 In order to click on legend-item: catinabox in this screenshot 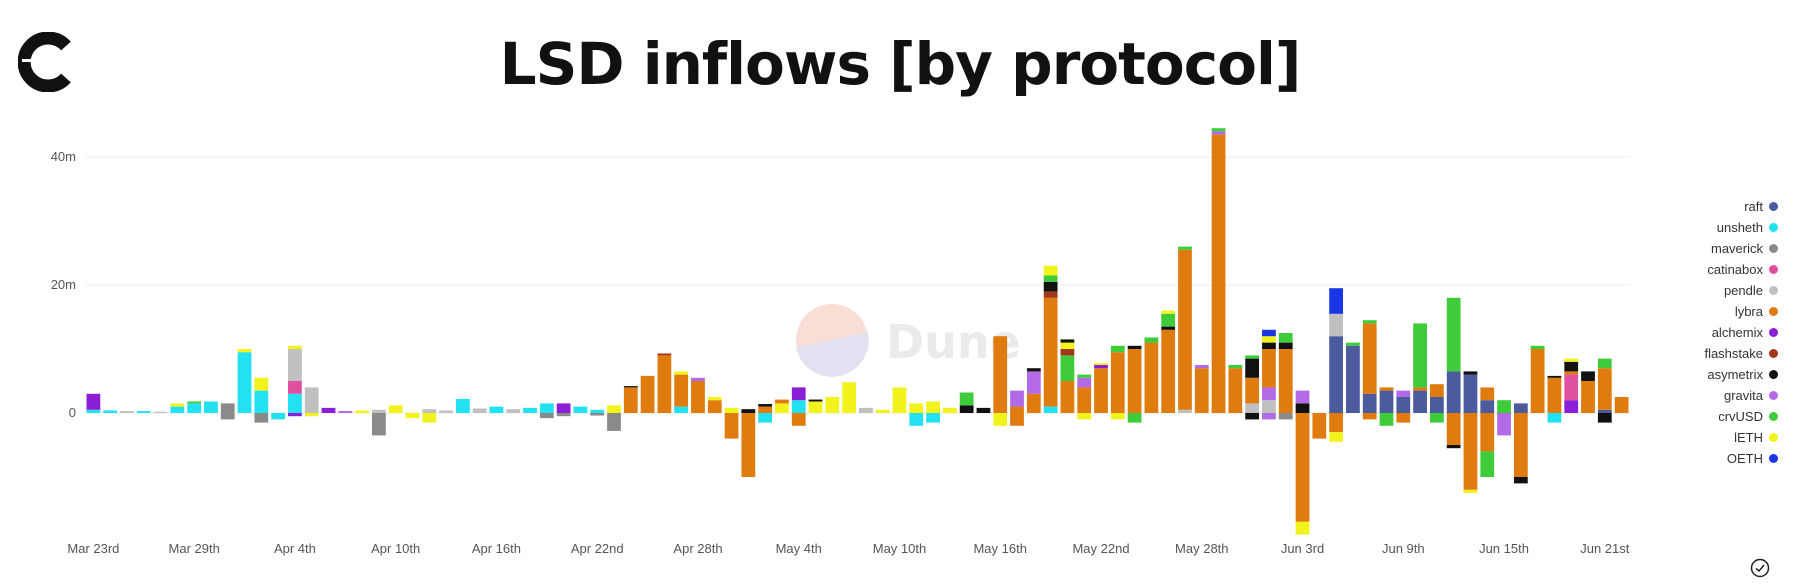, I will do `click(1678, 269)`.